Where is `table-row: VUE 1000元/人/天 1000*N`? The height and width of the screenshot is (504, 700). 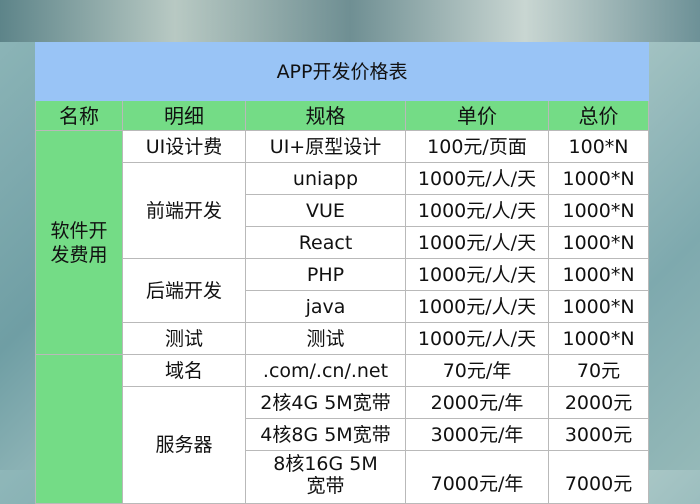 table-row: VUE 1000元/人/天 1000*N is located at coordinates (343, 210).